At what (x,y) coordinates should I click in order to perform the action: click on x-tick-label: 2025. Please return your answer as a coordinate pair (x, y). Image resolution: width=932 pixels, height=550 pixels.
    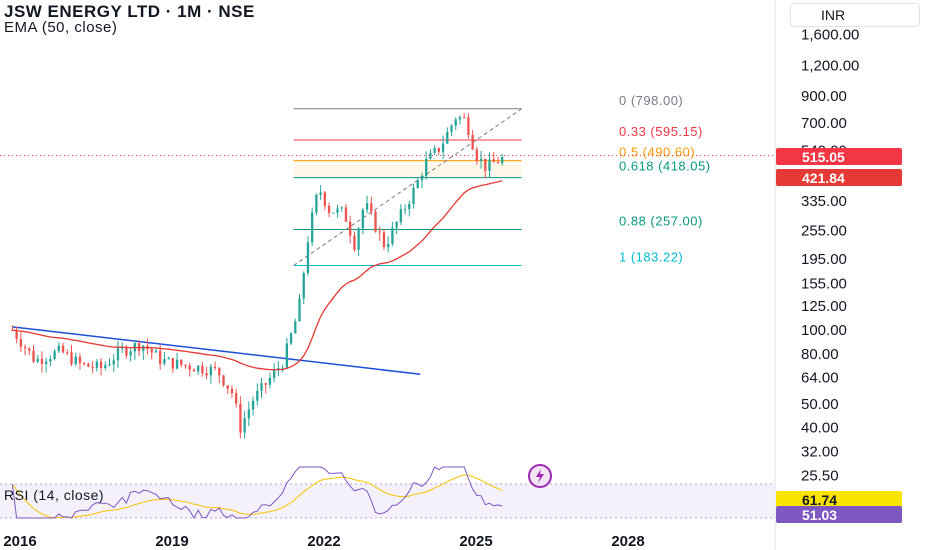
    Looking at the image, I should click on (475, 541).